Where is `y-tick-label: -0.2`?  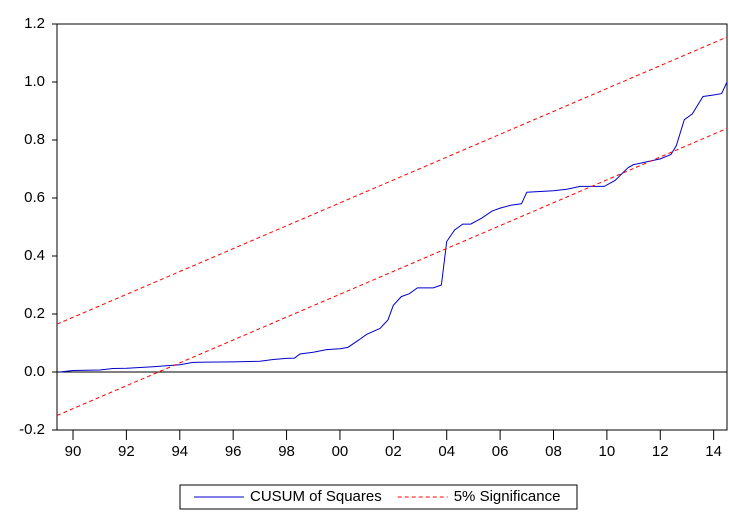 y-tick-label: -0.2 is located at coordinates (32, 429).